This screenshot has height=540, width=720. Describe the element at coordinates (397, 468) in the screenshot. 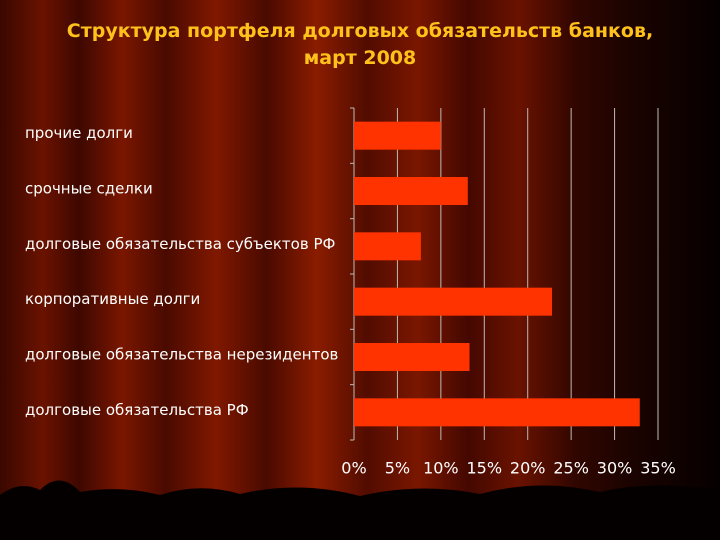

I see `x-tick-label: 5%` at that location.